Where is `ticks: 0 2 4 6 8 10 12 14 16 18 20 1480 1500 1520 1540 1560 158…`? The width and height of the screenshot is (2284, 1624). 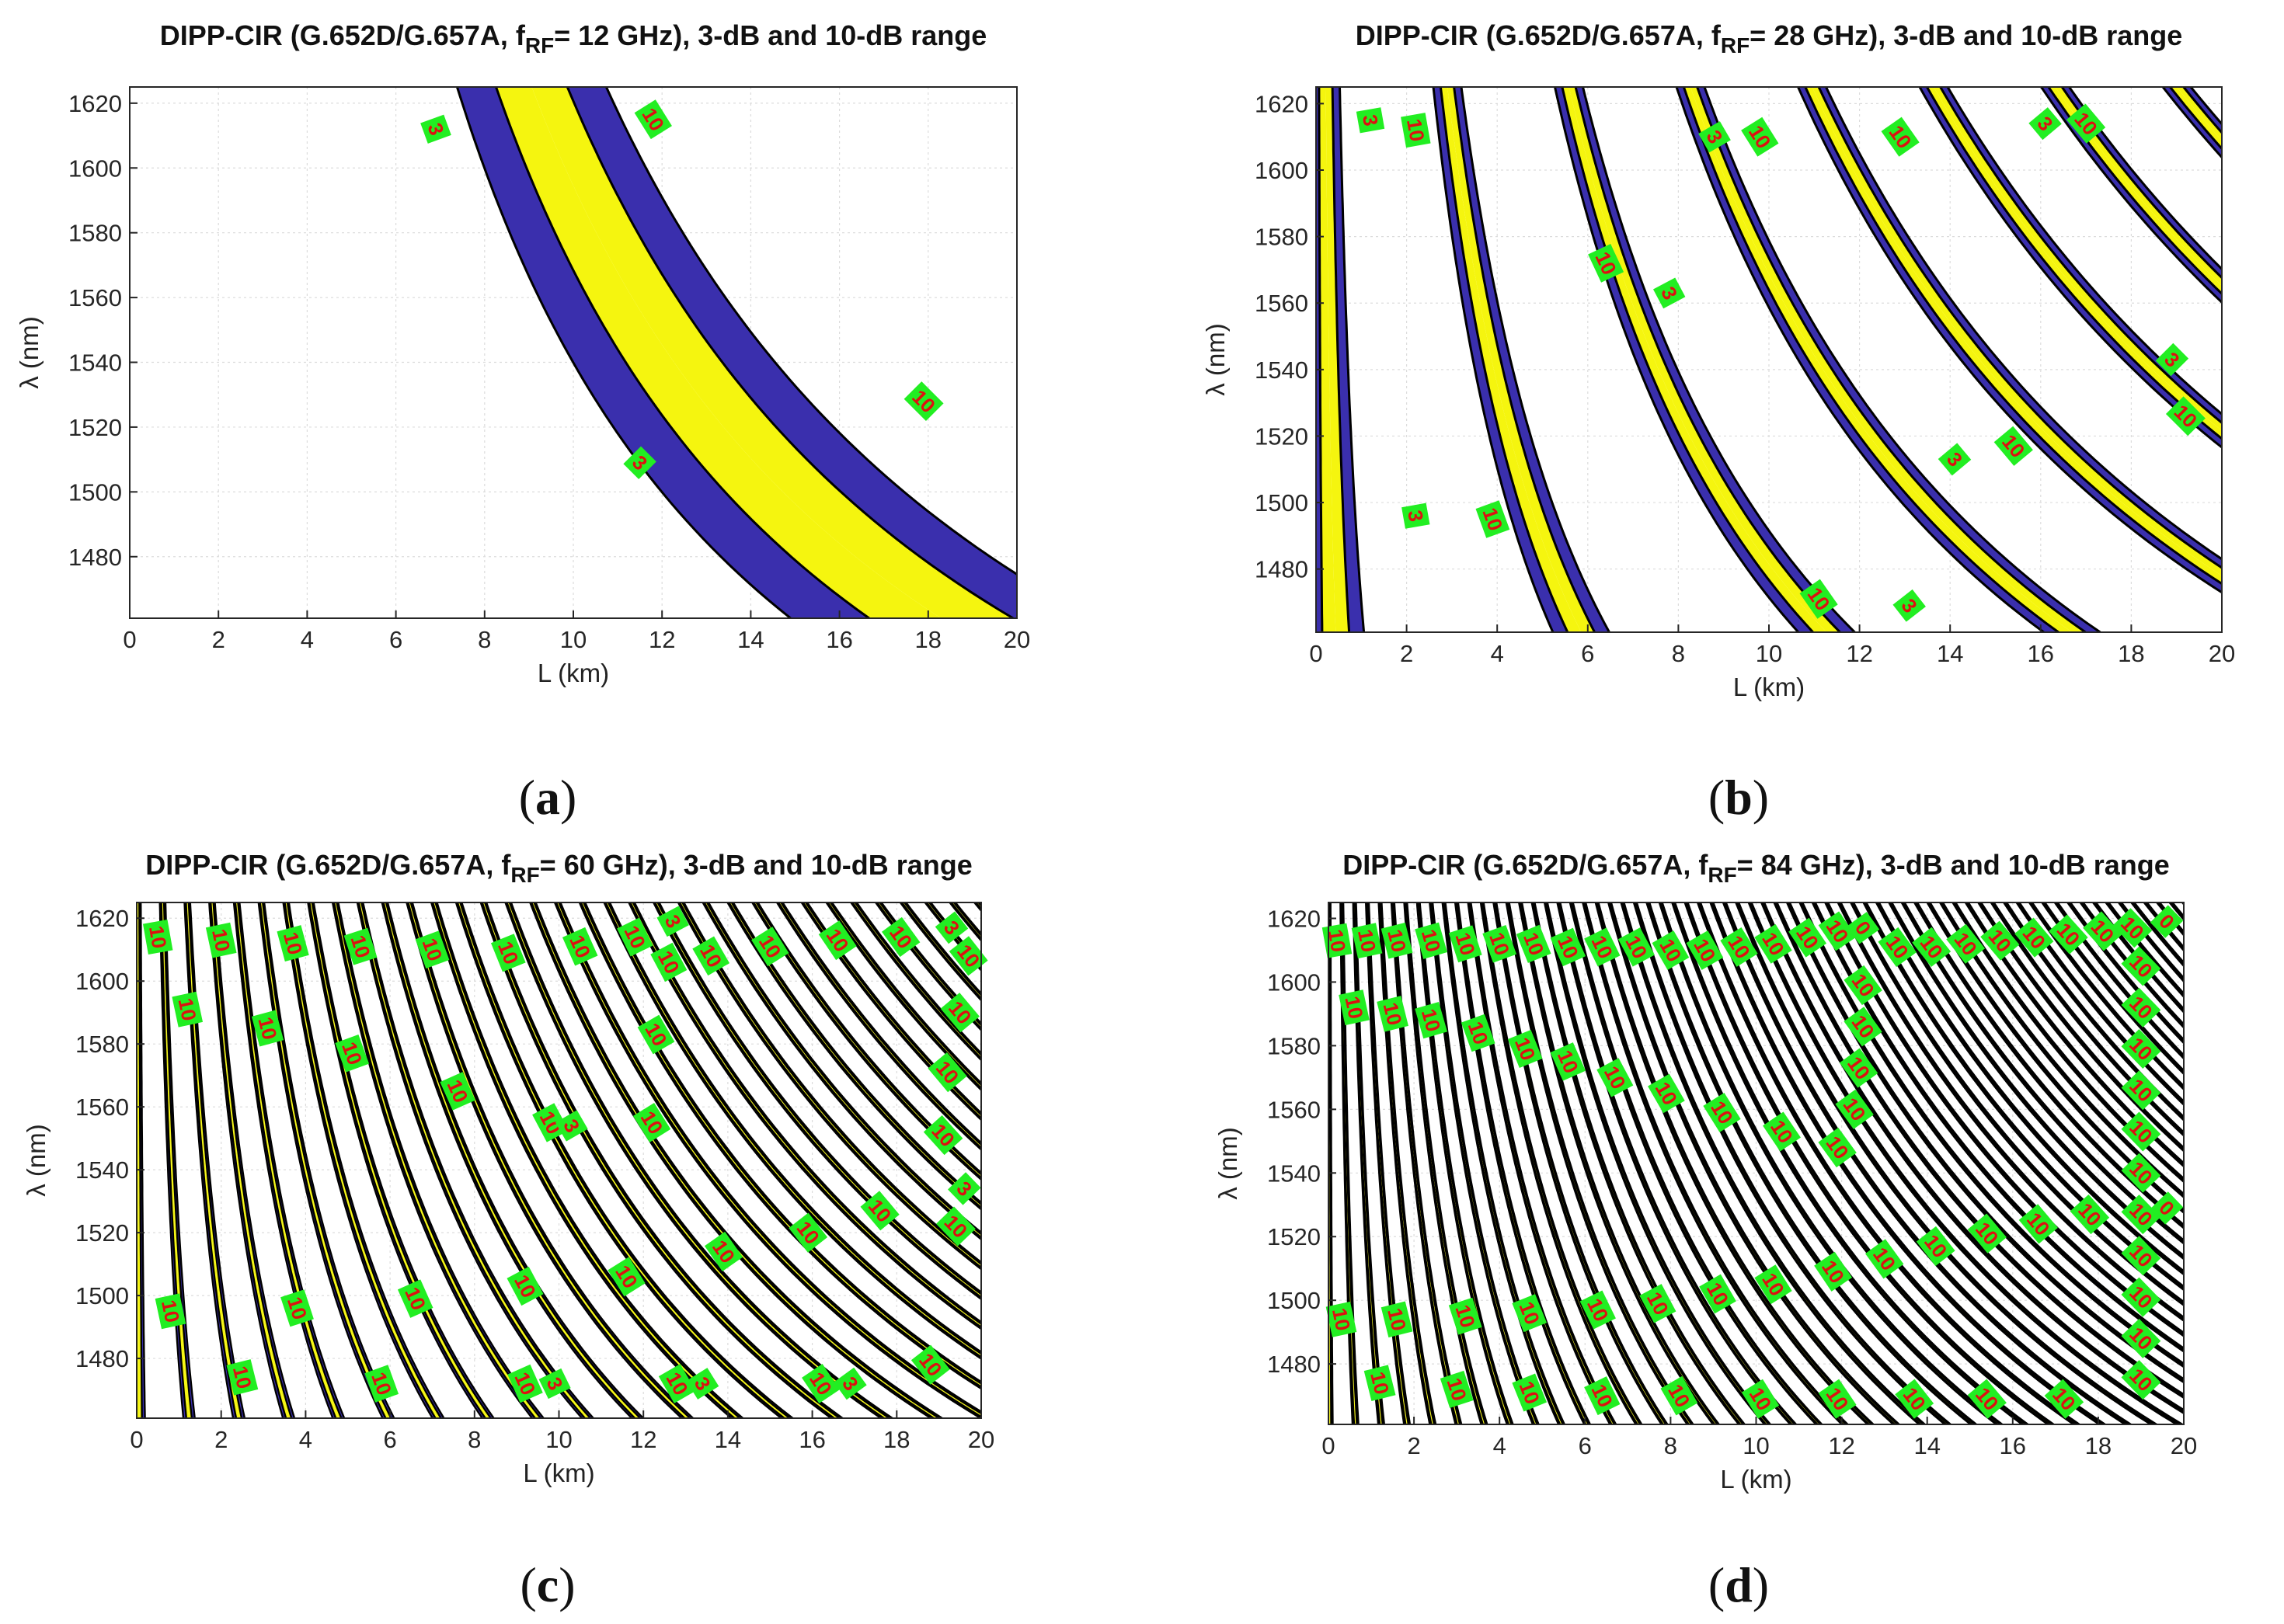 ticks: 0 2 4 6 8 10 12 14 16 18 20 1480 1500 1520 1540 1560 158… is located at coordinates (534, 1179).